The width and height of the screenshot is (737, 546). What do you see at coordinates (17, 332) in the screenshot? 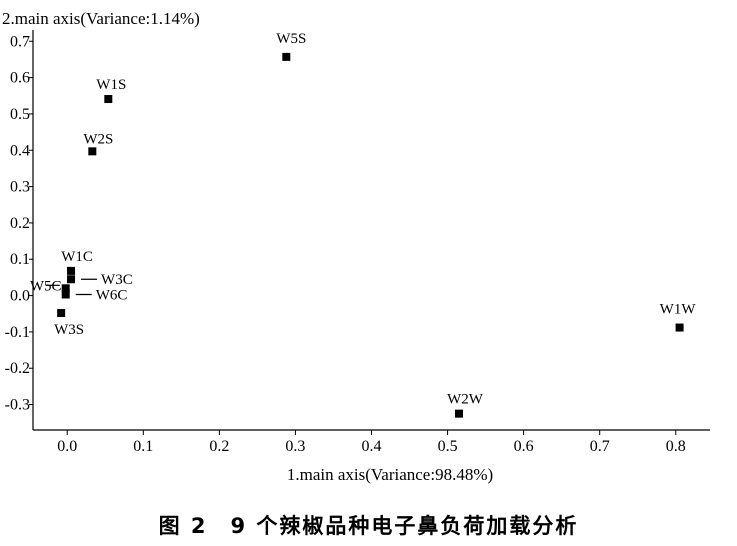
I see `y-tick-label: -0.1` at bounding box center [17, 332].